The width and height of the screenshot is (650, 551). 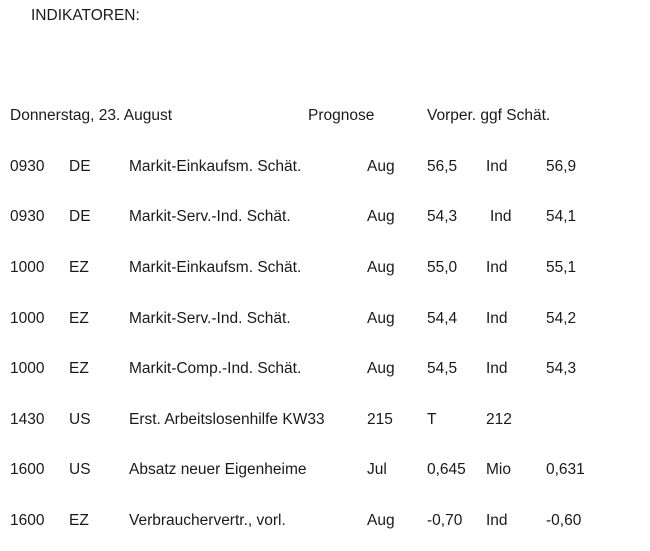 What do you see at coordinates (498, 469) in the screenshot?
I see `unit-cell: Mio` at bounding box center [498, 469].